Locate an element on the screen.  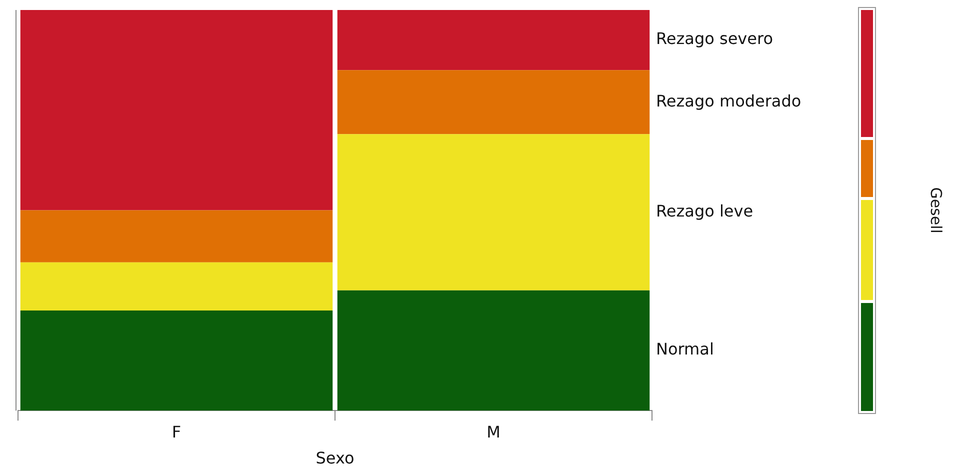
x-axis-title: Sexo is located at coordinates (335, 458).